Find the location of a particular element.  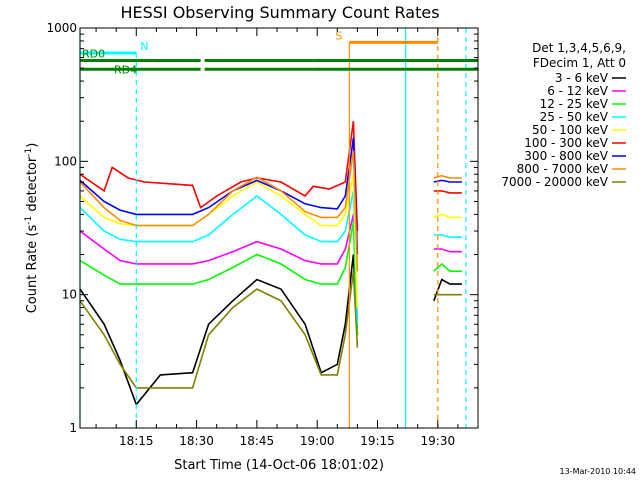

legend-header-1: FDecim 1, Att 0 is located at coordinates (579, 63).